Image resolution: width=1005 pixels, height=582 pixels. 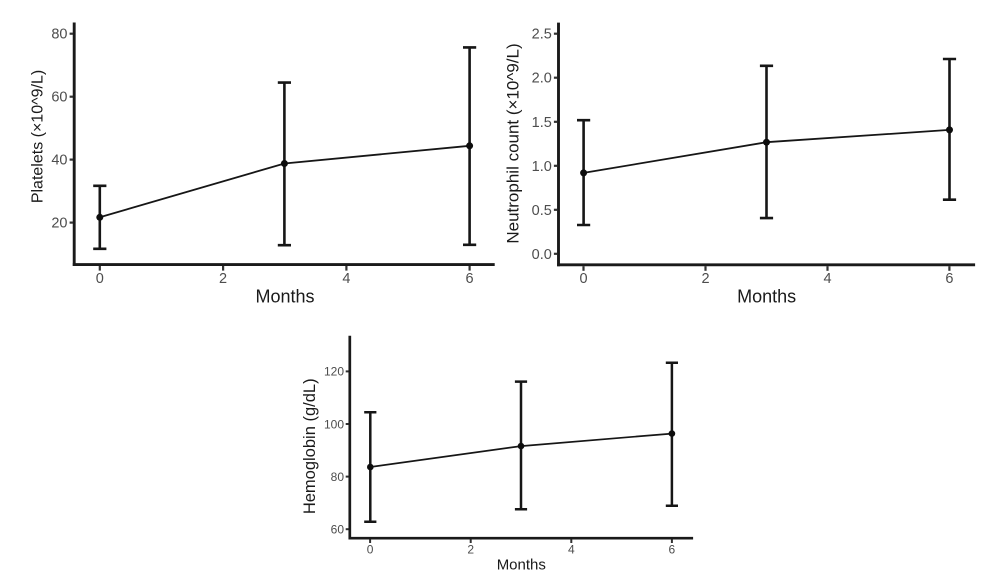 I want to click on svg-text: Hemoglobin (g/dL), so click(x=310, y=446).